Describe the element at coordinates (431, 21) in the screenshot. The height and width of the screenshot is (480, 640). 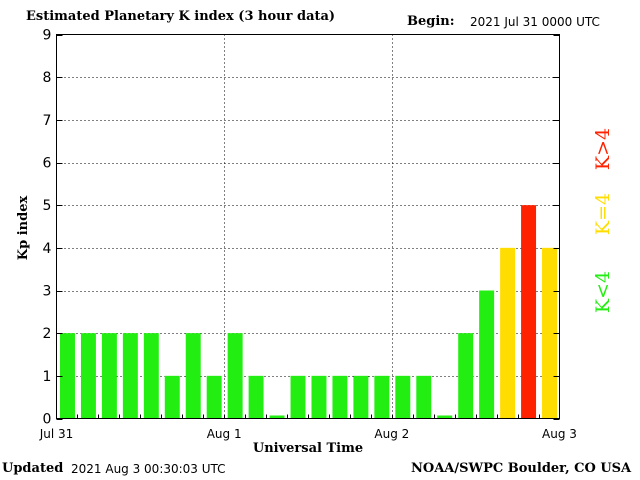
I see `begin-label: Begin:` at that location.